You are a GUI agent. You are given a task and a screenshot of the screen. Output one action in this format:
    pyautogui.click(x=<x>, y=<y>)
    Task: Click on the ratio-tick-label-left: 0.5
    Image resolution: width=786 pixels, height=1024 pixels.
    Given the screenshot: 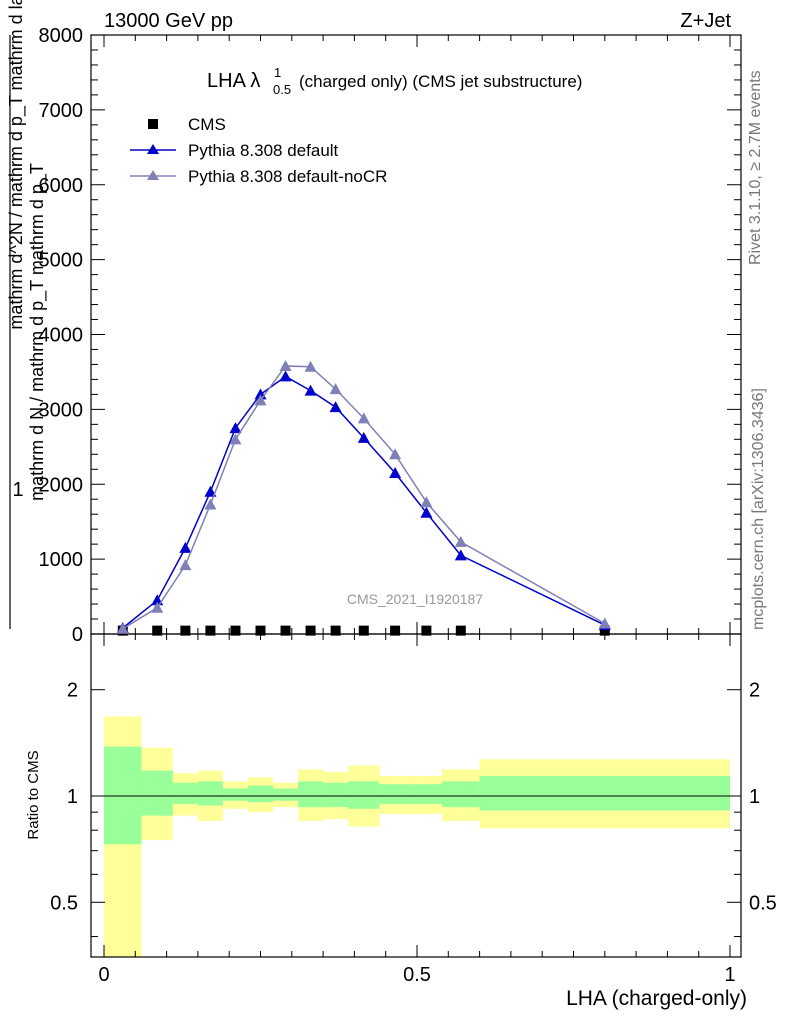 What is the action you would take?
    pyautogui.click(x=64, y=903)
    